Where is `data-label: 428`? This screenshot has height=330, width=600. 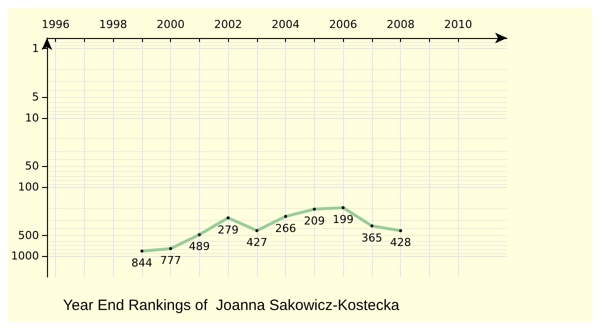 data-label: 428 is located at coordinates (401, 243).